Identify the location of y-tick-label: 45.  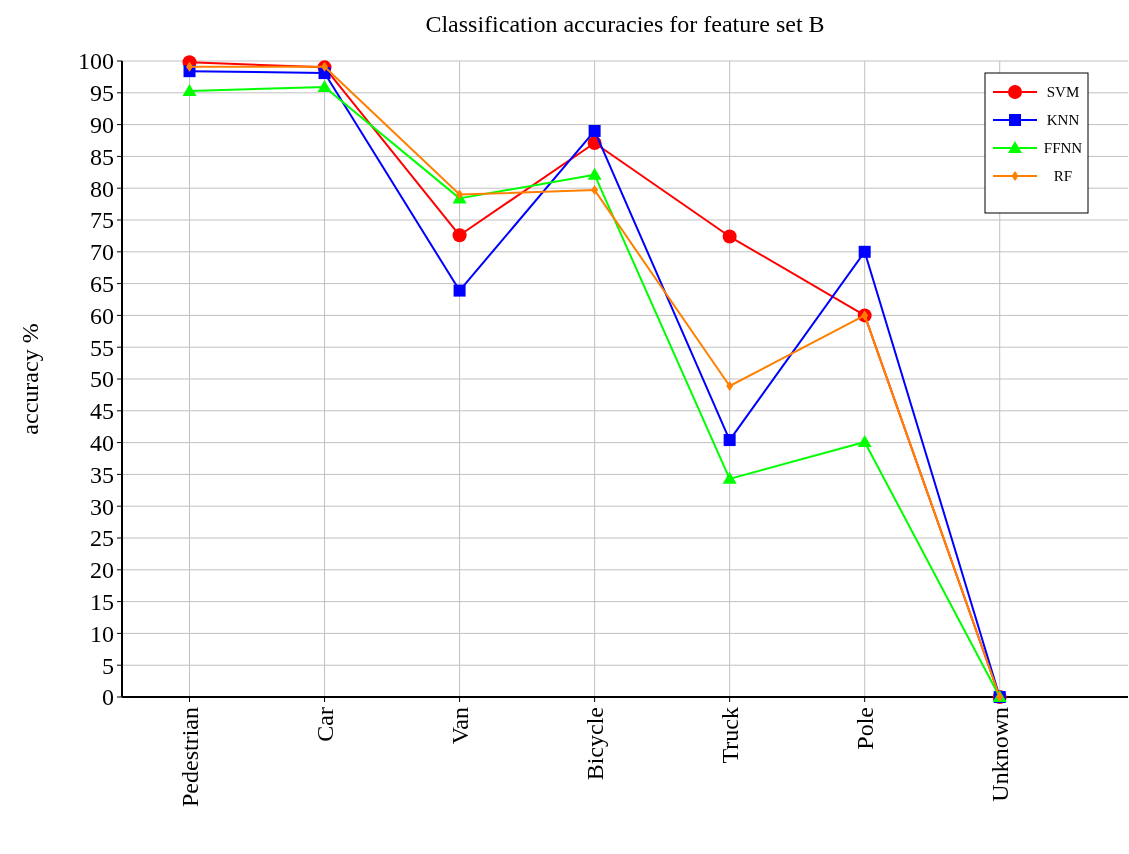
(102, 411).